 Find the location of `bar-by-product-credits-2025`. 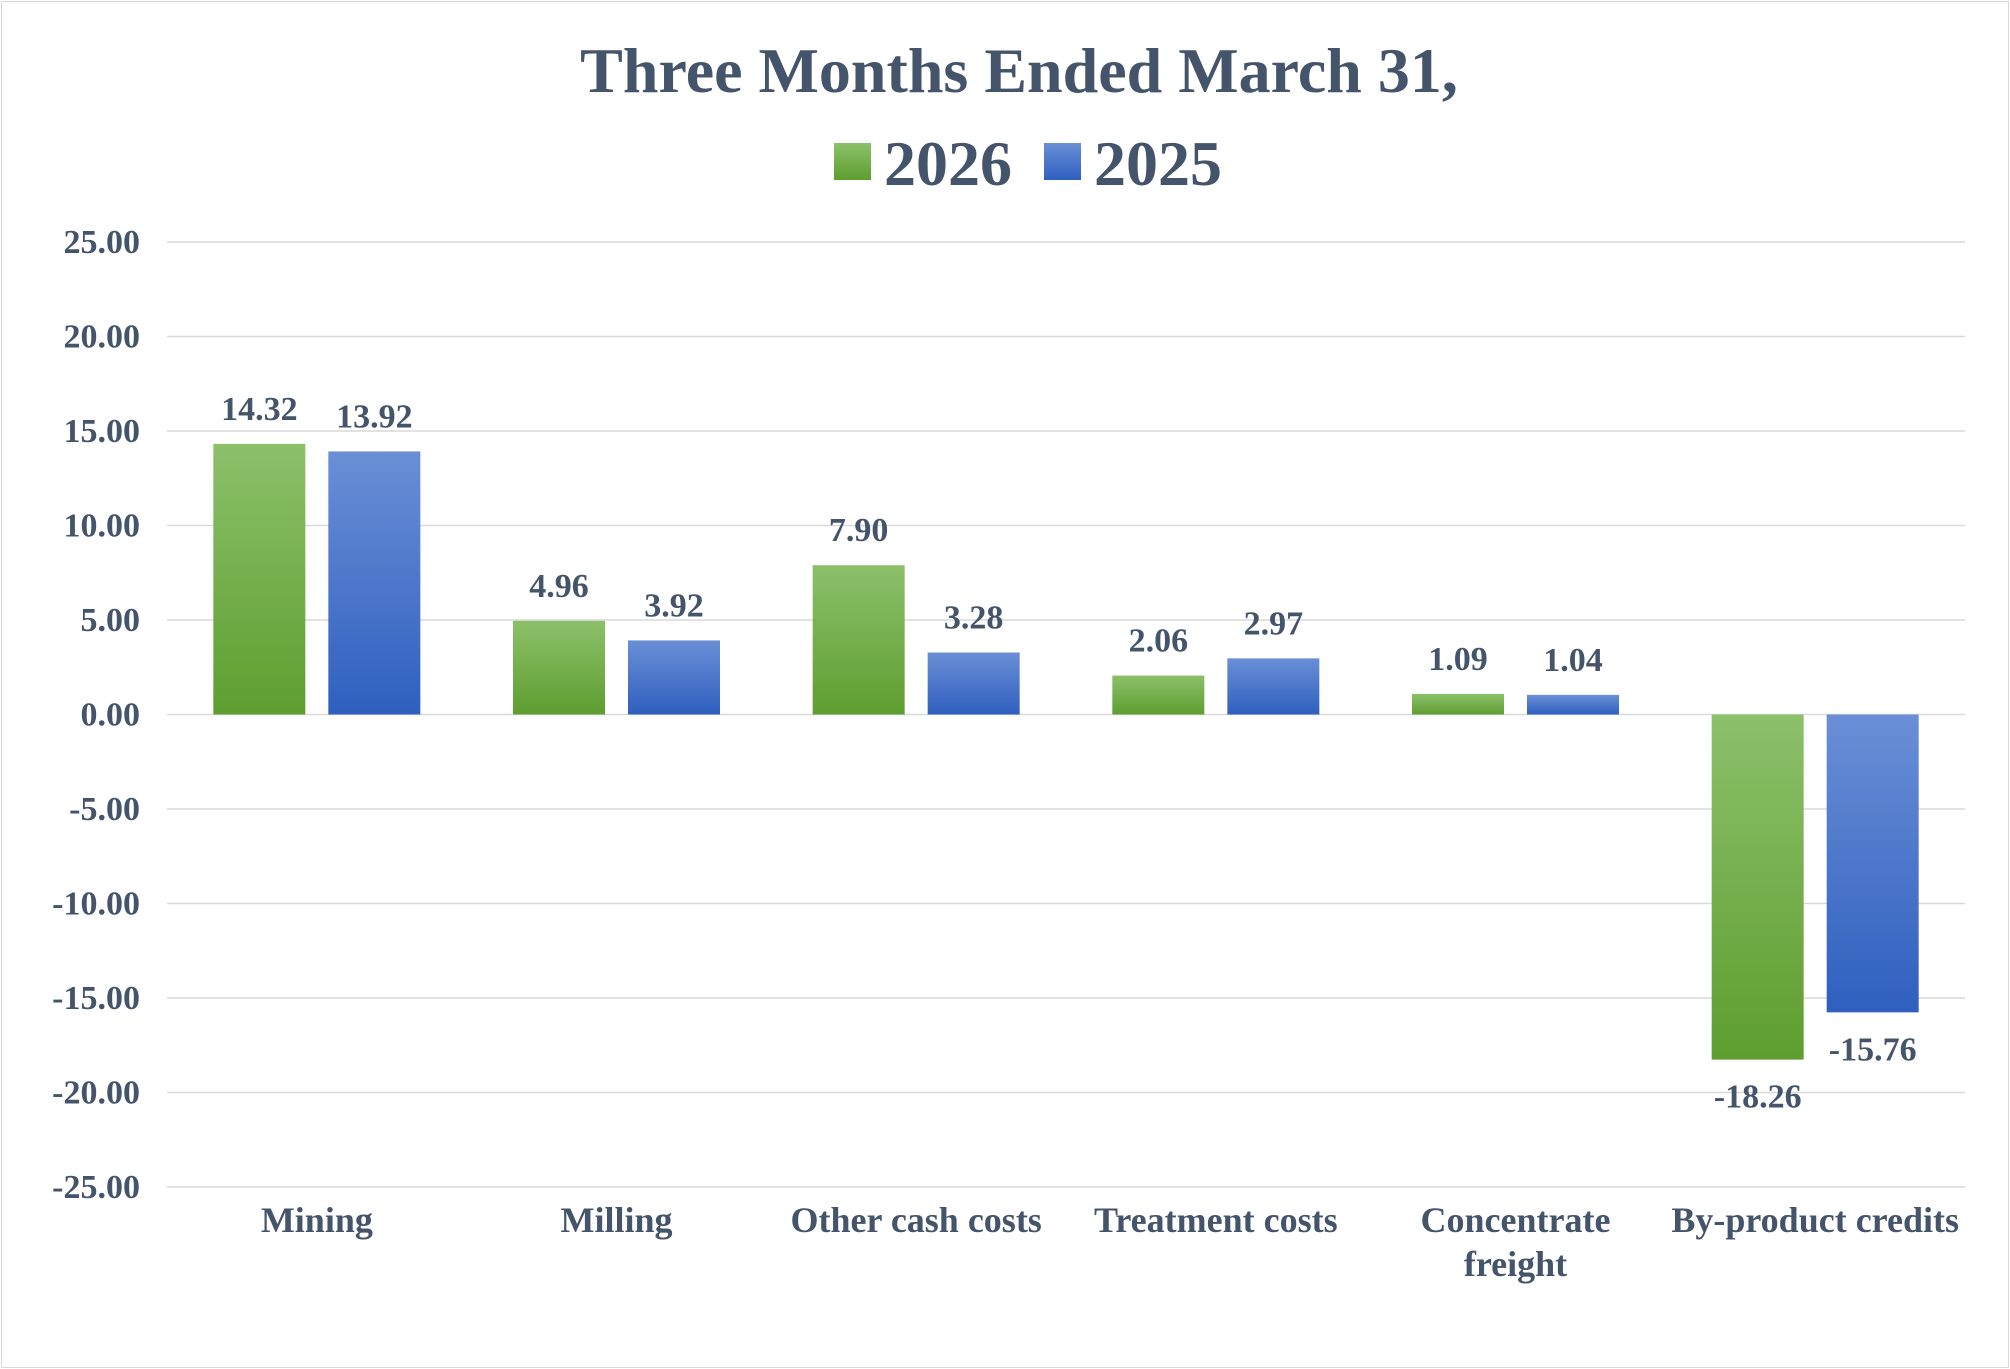

bar-by-product-credits-2025 is located at coordinates (1872, 863).